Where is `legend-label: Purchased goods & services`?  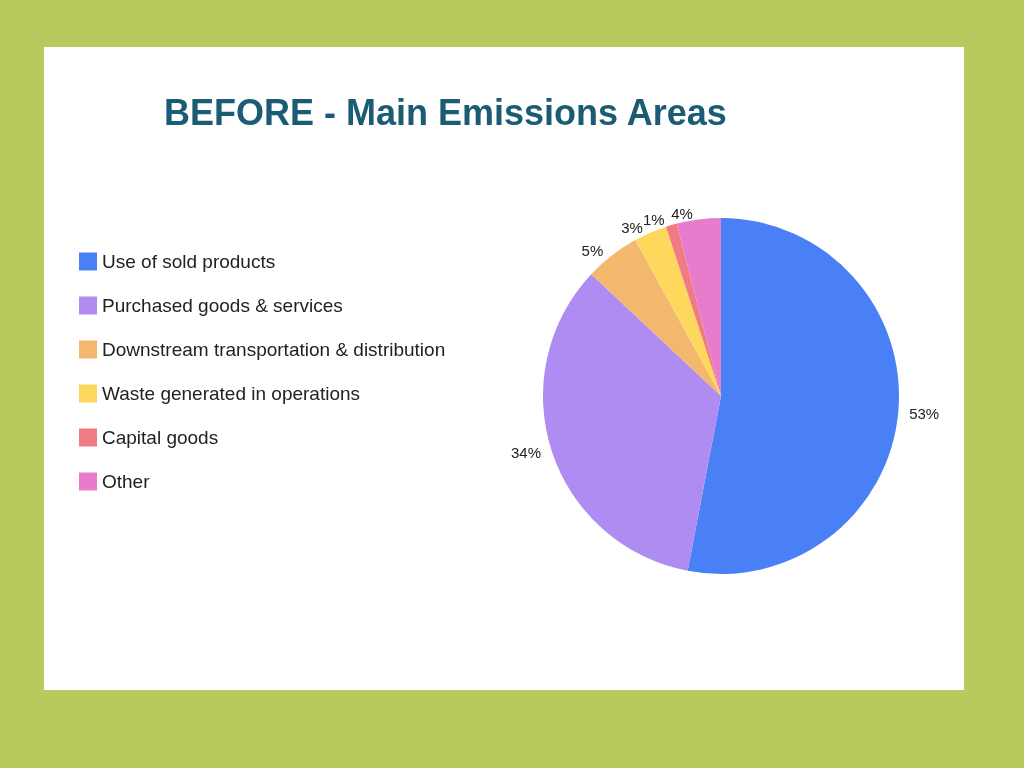 legend-label: Purchased goods & services is located at coordinates (222, 305).